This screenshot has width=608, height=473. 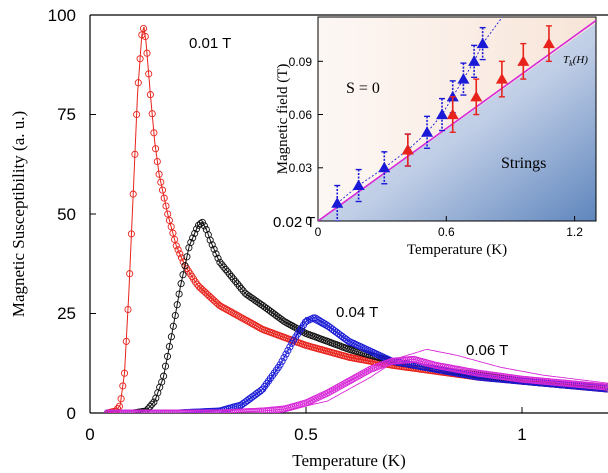 What do you see at coordinates (66, 214) in the screenshot?
I see `main-ytick-label: 50` at bounding box center [66, 214].